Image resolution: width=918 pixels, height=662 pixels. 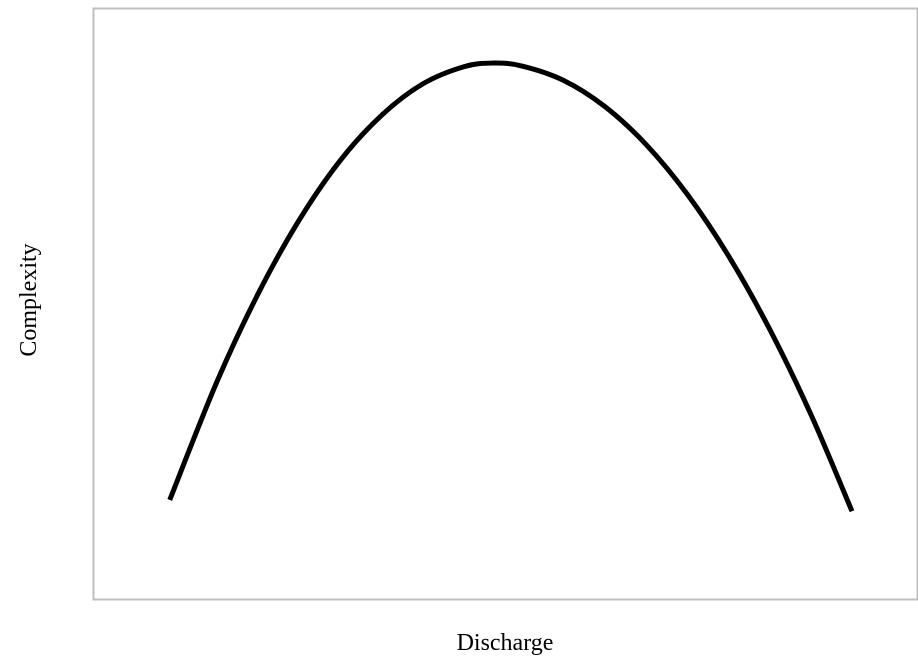 I want to click on x-axis-label: Discharge, so click(x=505, y=643).